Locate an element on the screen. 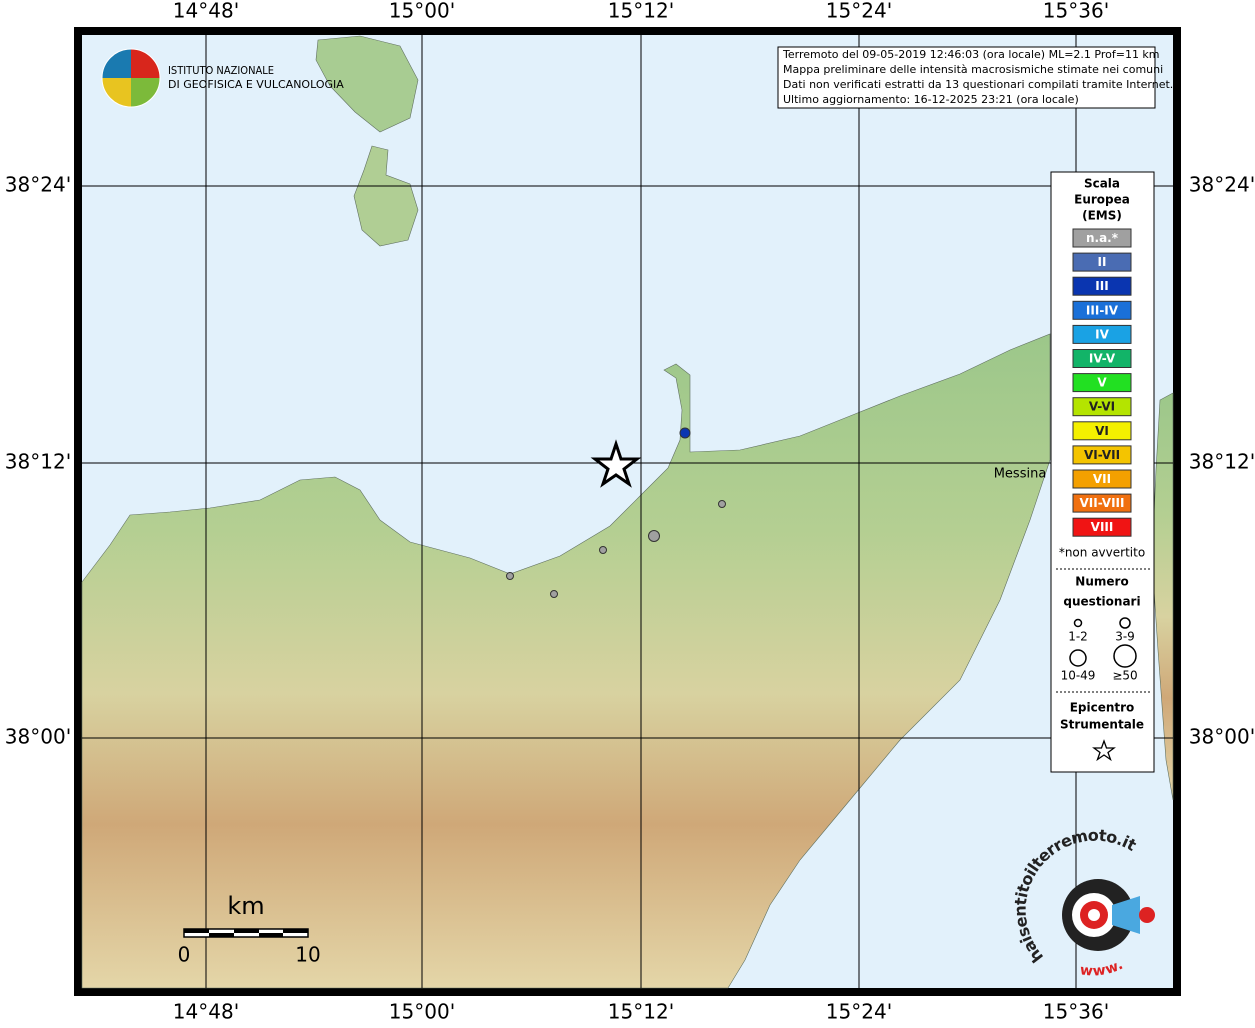  legend-label: IV is located at coordinates (1102, 334).